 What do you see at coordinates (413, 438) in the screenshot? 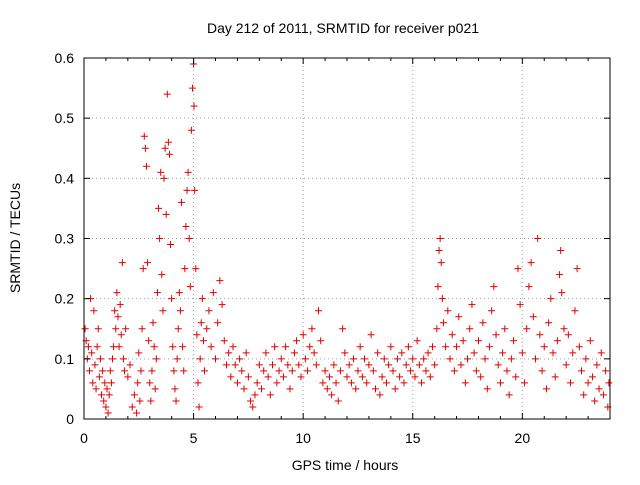
I see `x-tick-label: 15` at bounding box center [413, 438].